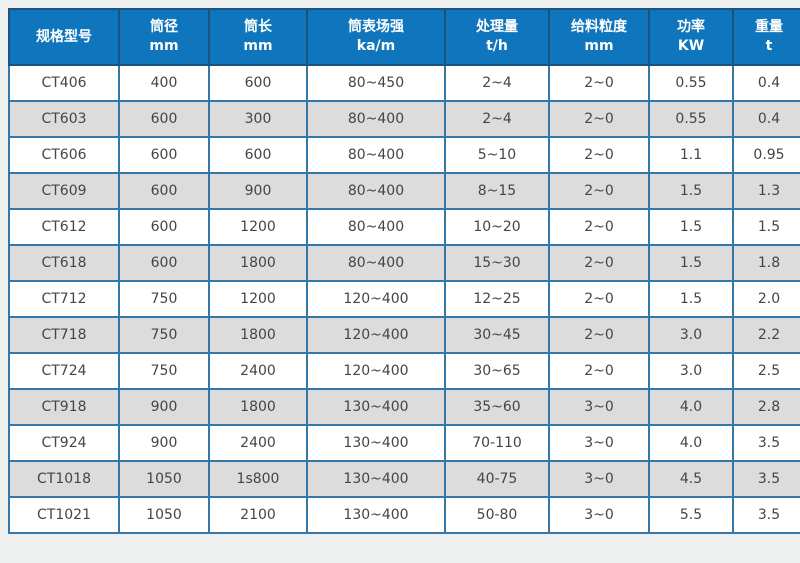 The width and height of the screenshot is (800, 563). I want to click on column-header-capacity: 处理量 t/h, so click(497, 37).